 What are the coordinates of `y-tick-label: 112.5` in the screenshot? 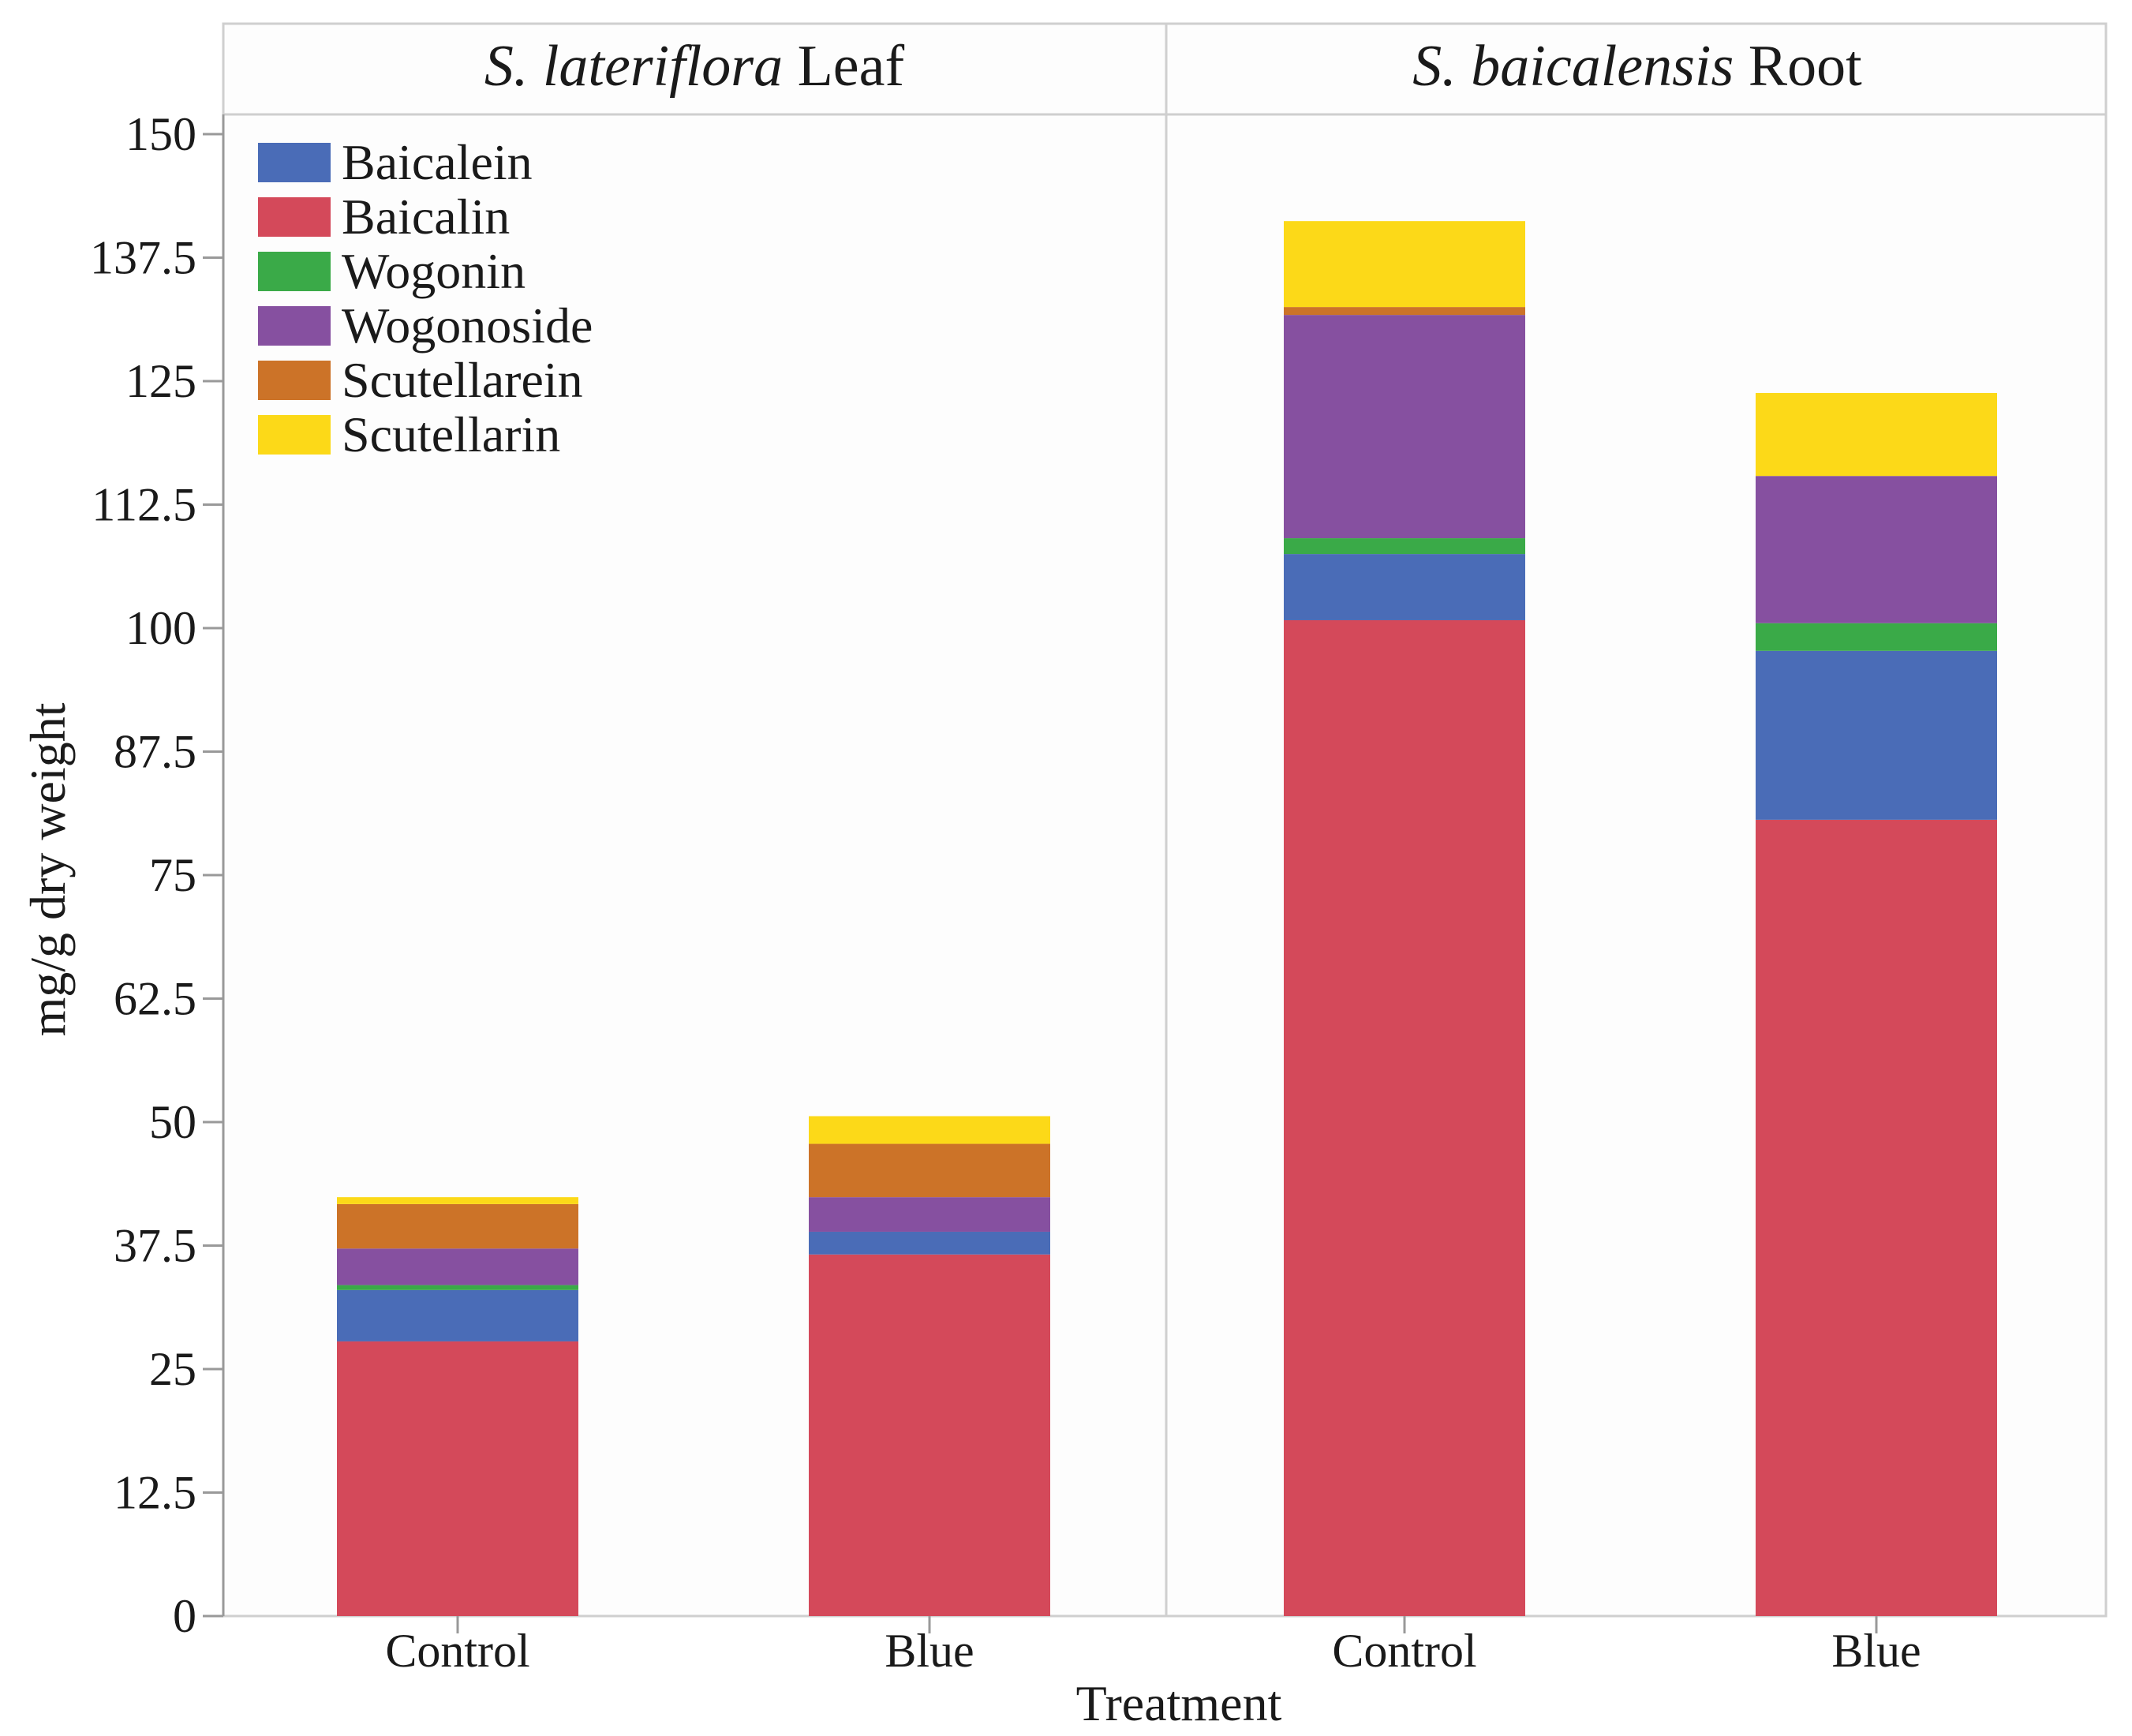 It's located at (144, 505).